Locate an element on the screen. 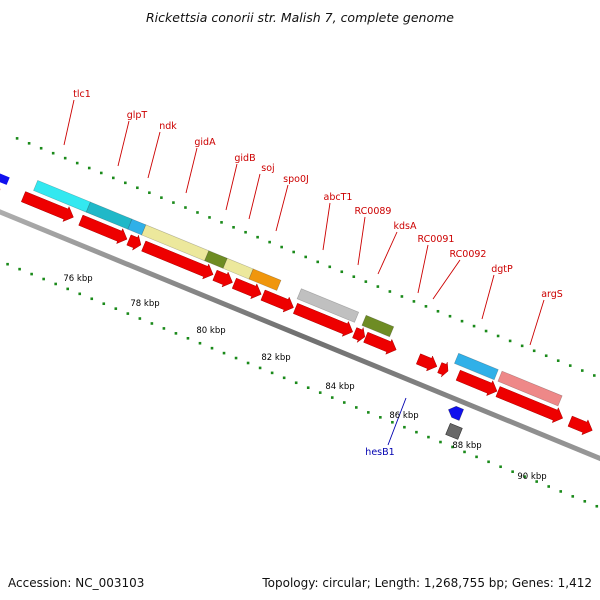 The image size is (600, 600). scale-tick-label: 90 kbp is located at coordinates (531, 477).